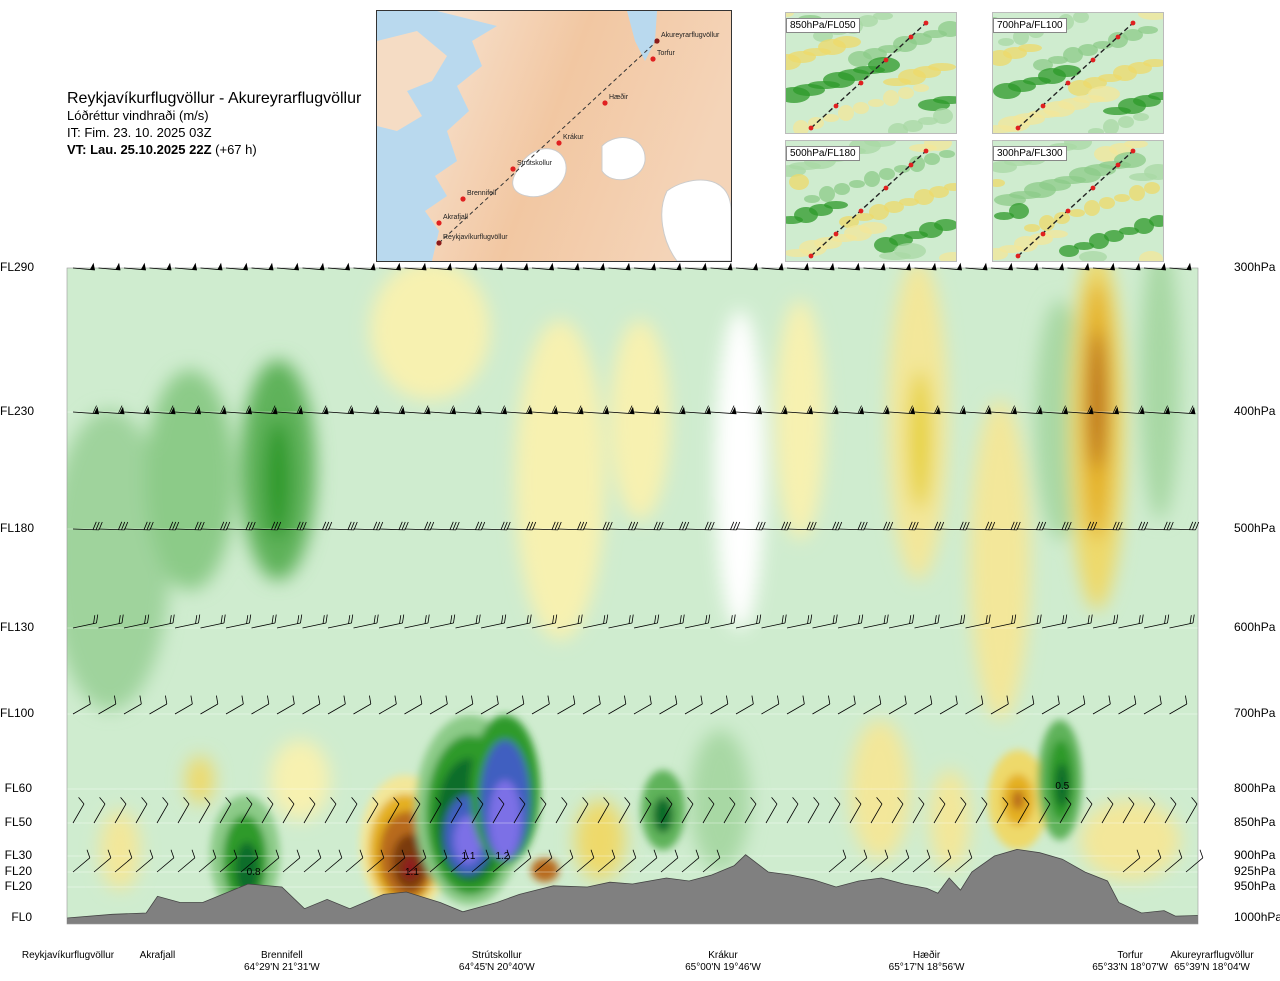  Describe the element at coordinates (1255, 886) in the screenshot. I see `pressure-tick-label: 950hPa` at that location.